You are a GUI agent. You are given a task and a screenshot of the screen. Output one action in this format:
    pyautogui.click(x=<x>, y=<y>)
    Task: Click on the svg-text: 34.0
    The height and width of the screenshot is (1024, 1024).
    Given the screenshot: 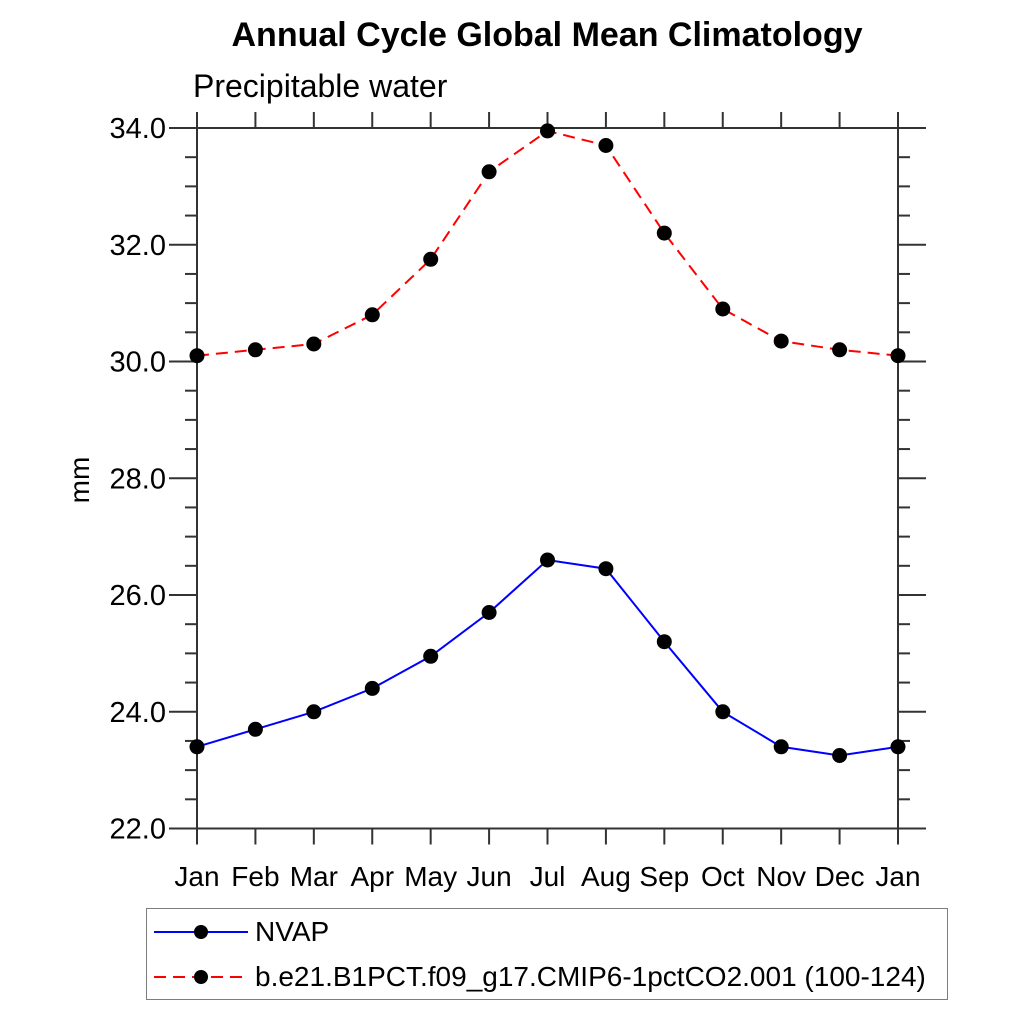 What is the action you would take?
    pyautogui.click(x=138, y=129)
    